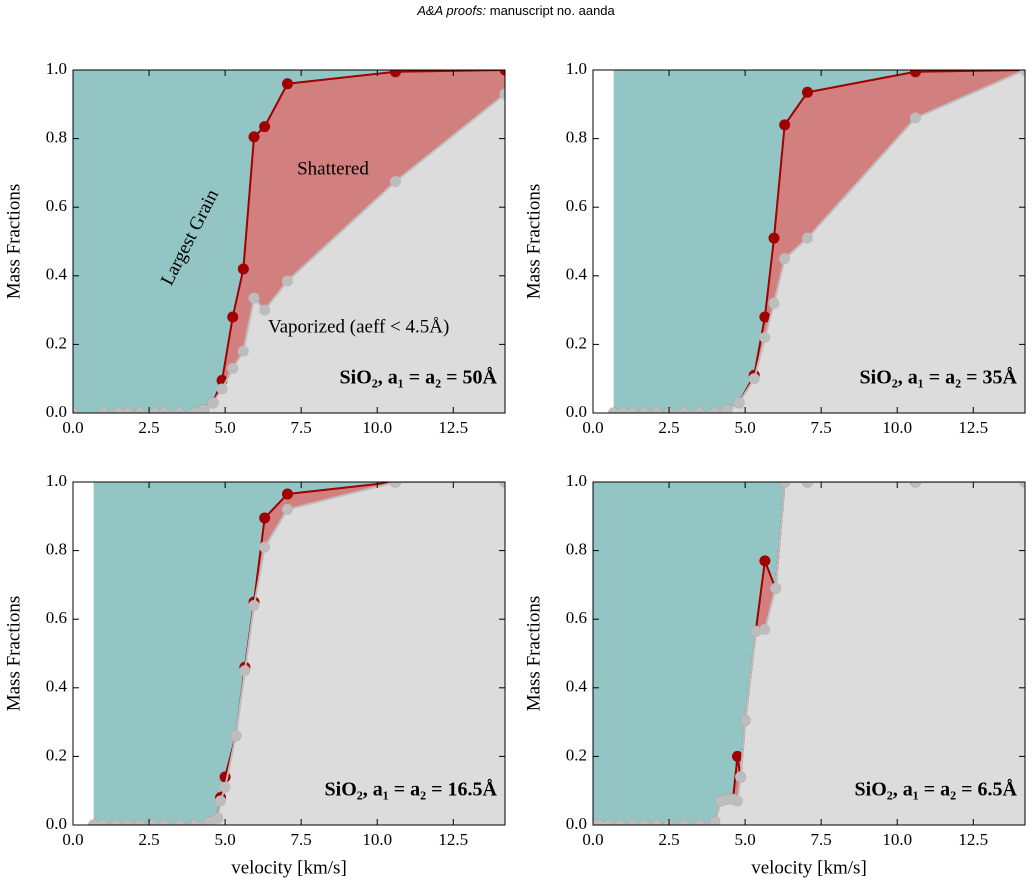  Describe the element at coordinates (451, 10) in the screenshot. I see `journal: A&A proofs:` at that location.